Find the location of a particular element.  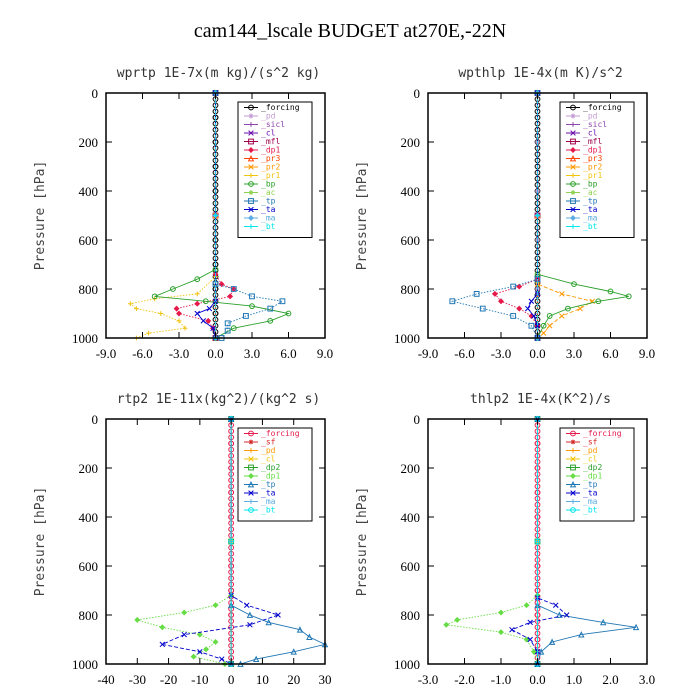

panel-title: thlp2 1E-4x(K^2)/s is located at coordinates (540, 399).